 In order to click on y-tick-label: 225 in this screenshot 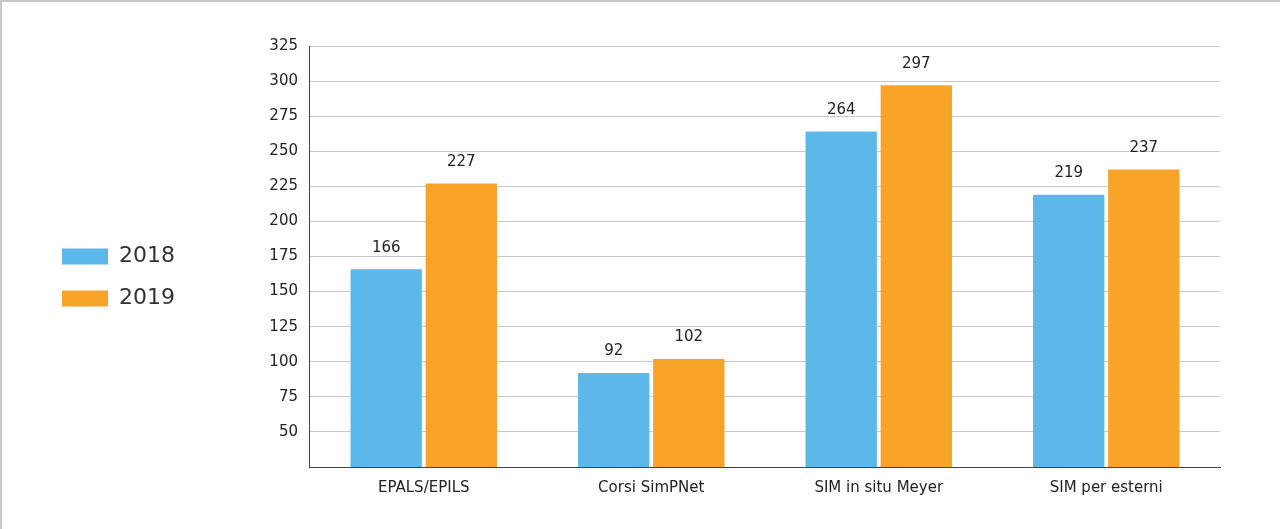, I will do `click(283, 185)`.